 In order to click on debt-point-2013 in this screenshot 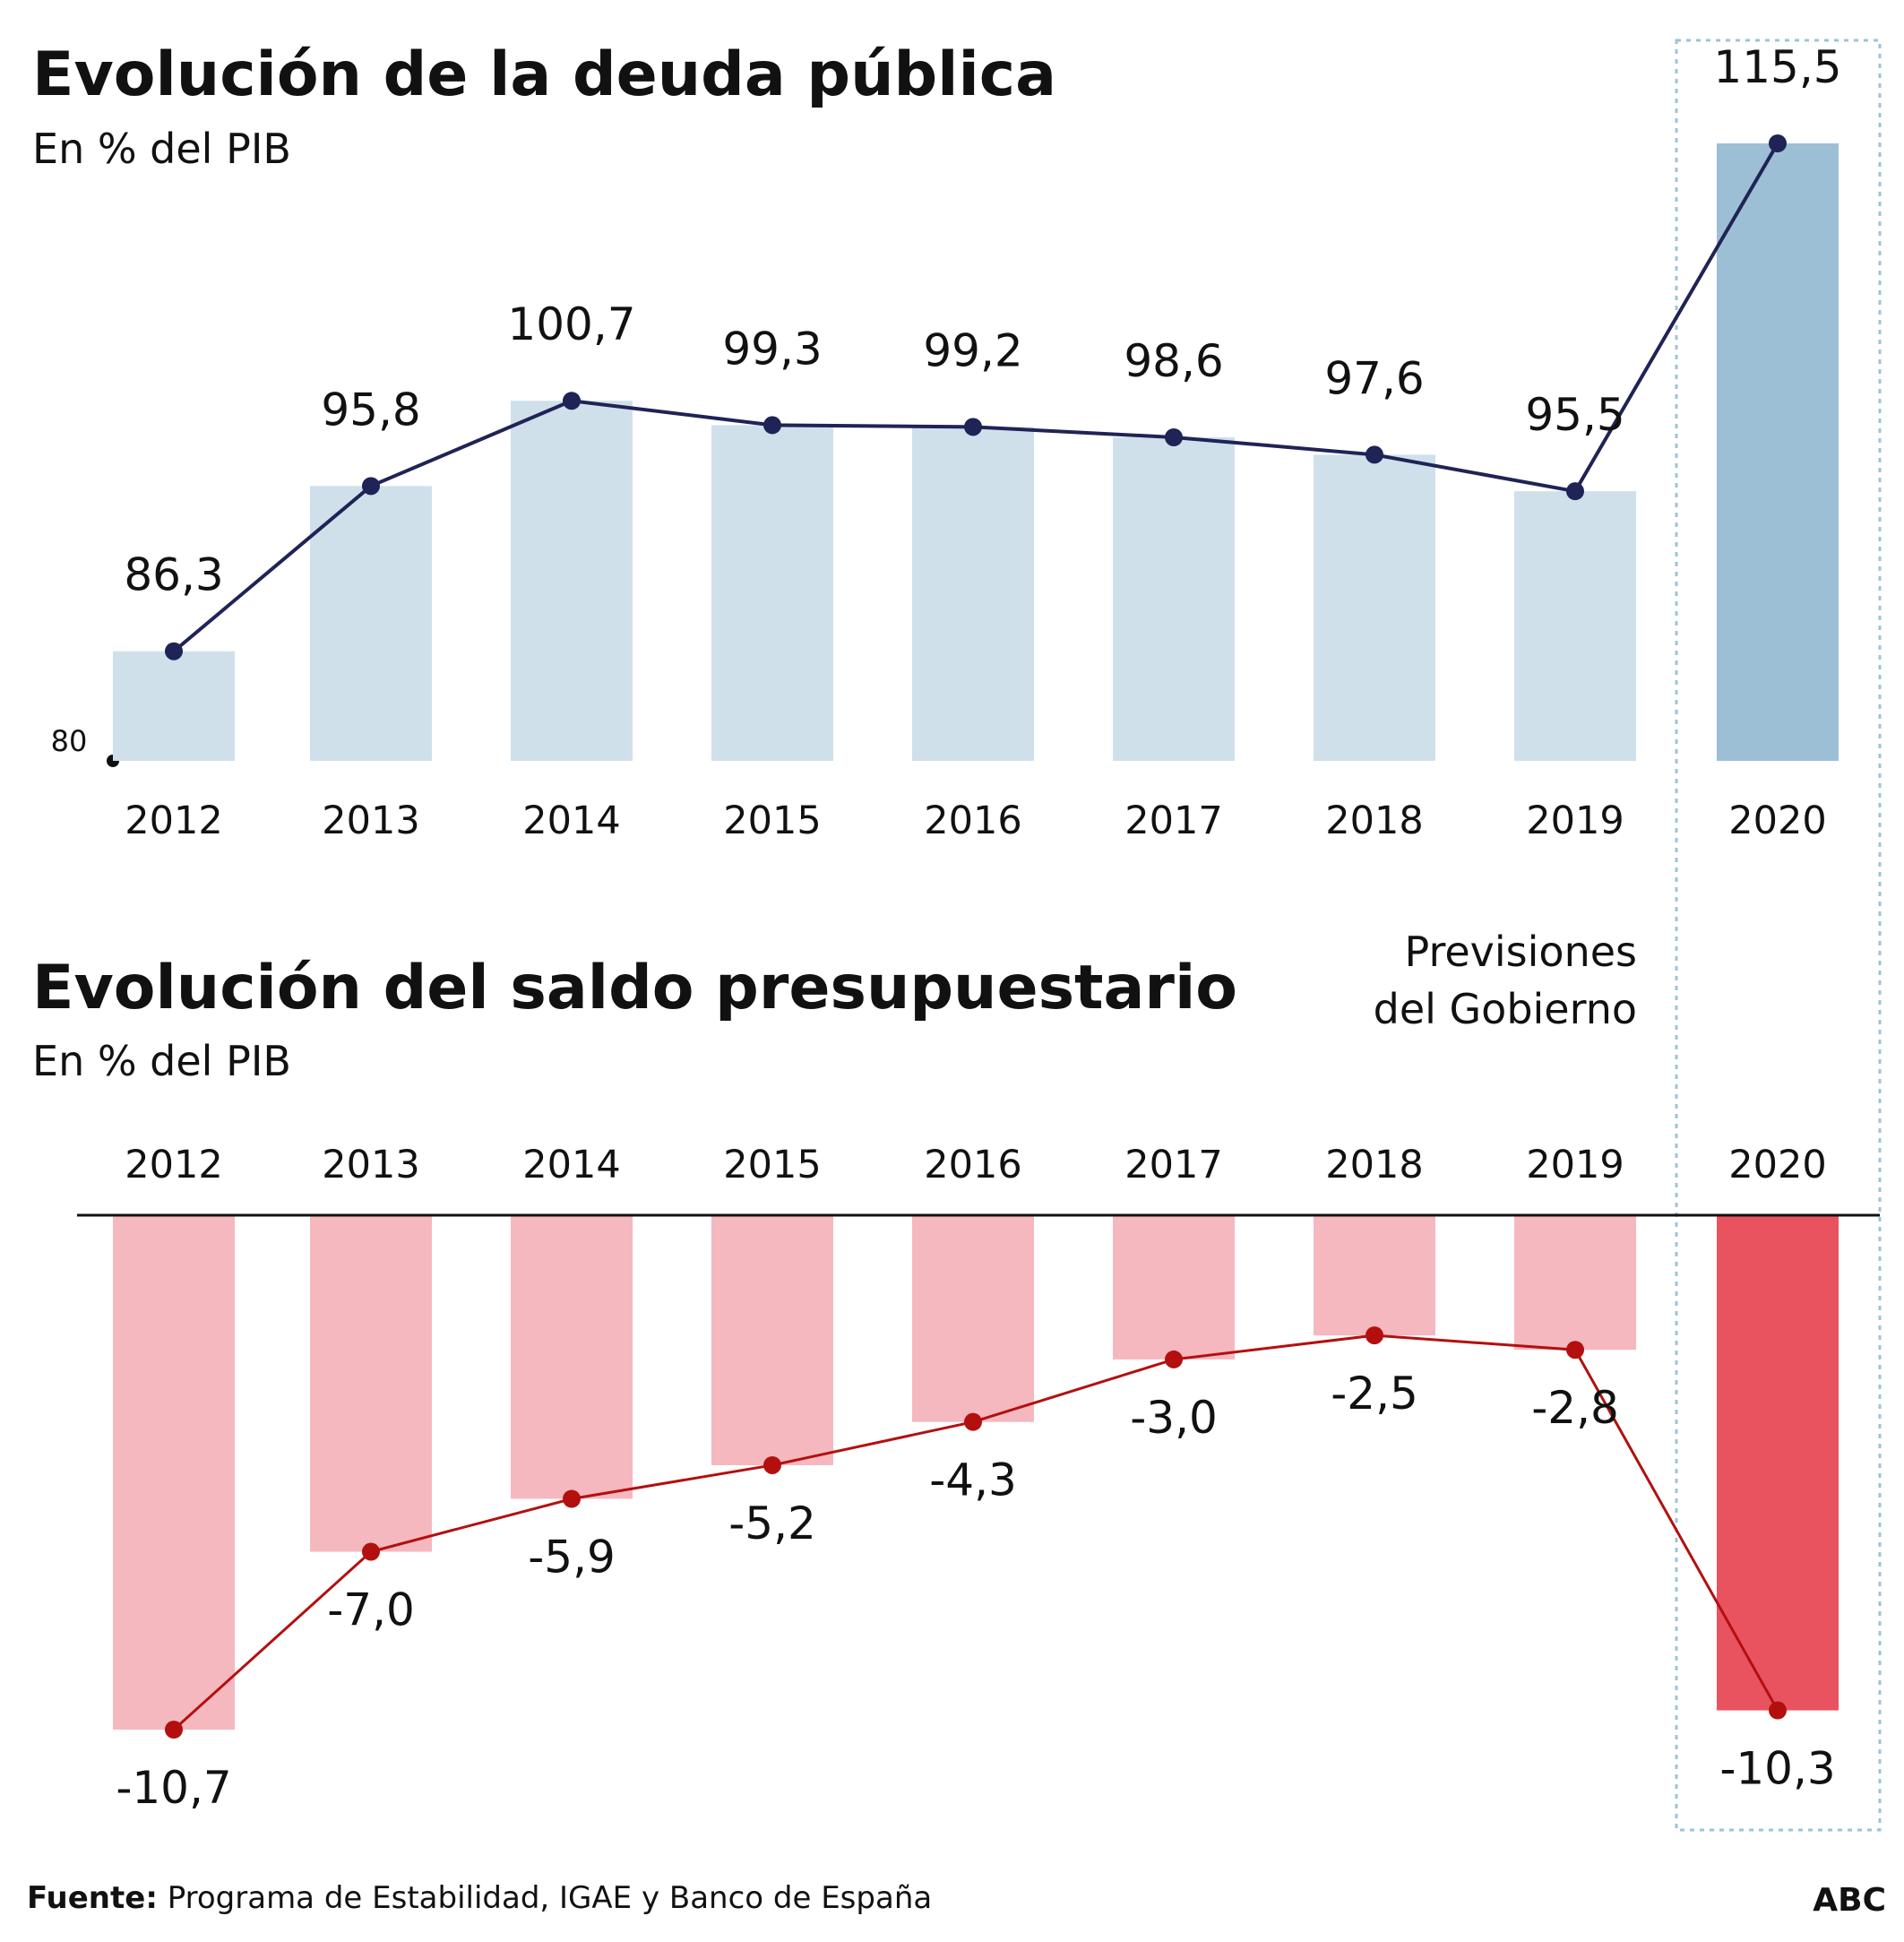, I will do `click(371, 486)`.